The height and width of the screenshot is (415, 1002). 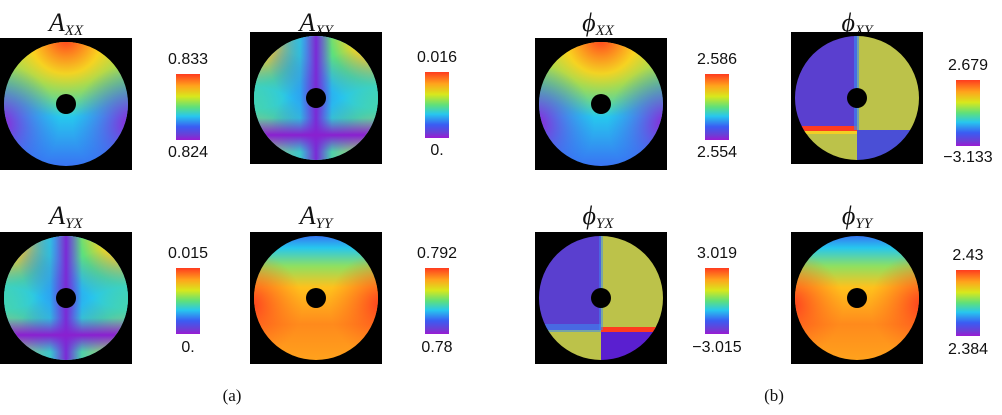 What do you see at coordinates (717, 301) in the screenshot?
I see `colorbar-phi-yx` at bounding box center [717, 301].